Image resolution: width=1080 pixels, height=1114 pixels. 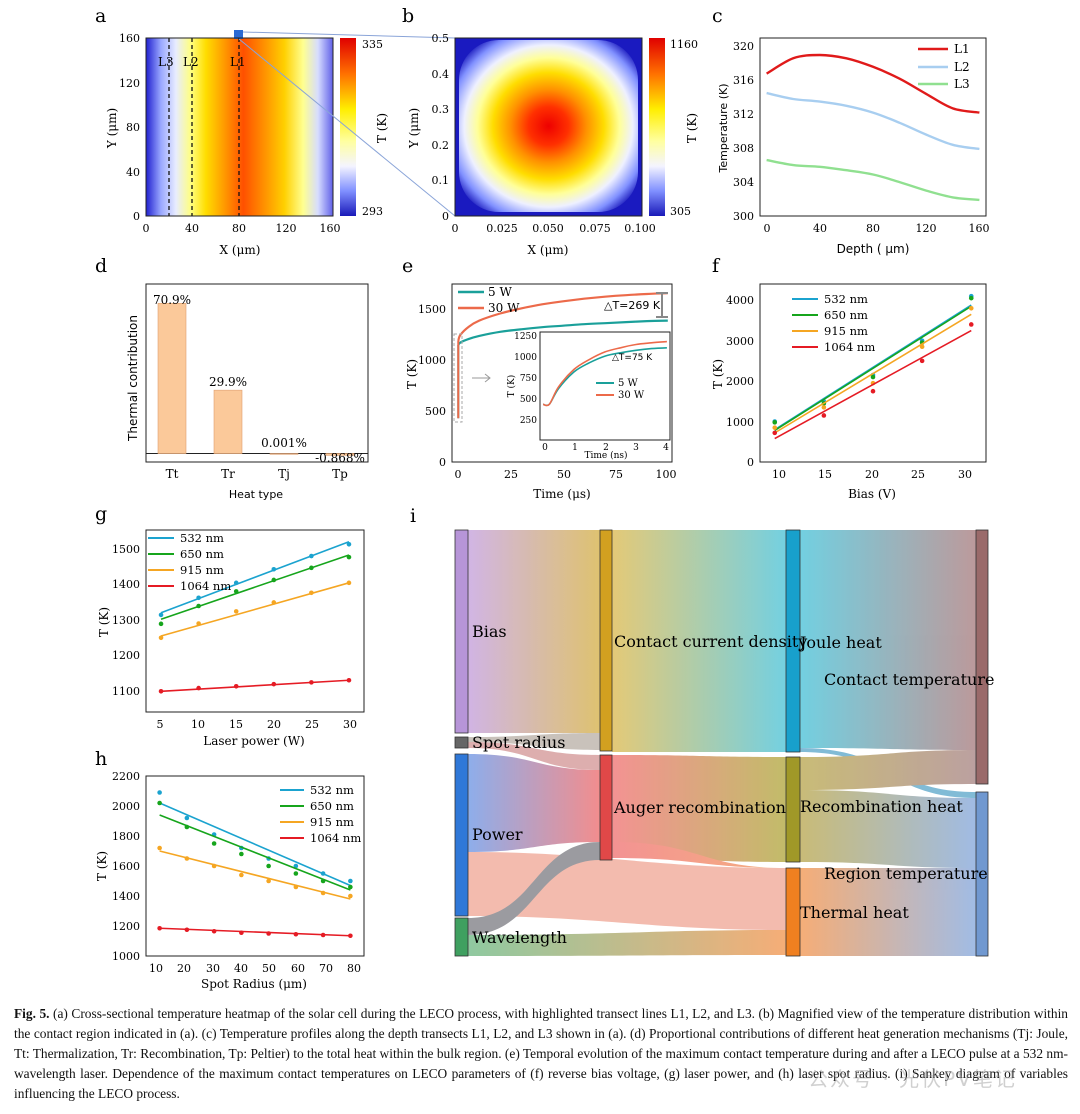 What do you see at coordinates (112, 128) in the screenshot?
I see `ylabel-a: Y (μm)` at bounding box center [112, 128].